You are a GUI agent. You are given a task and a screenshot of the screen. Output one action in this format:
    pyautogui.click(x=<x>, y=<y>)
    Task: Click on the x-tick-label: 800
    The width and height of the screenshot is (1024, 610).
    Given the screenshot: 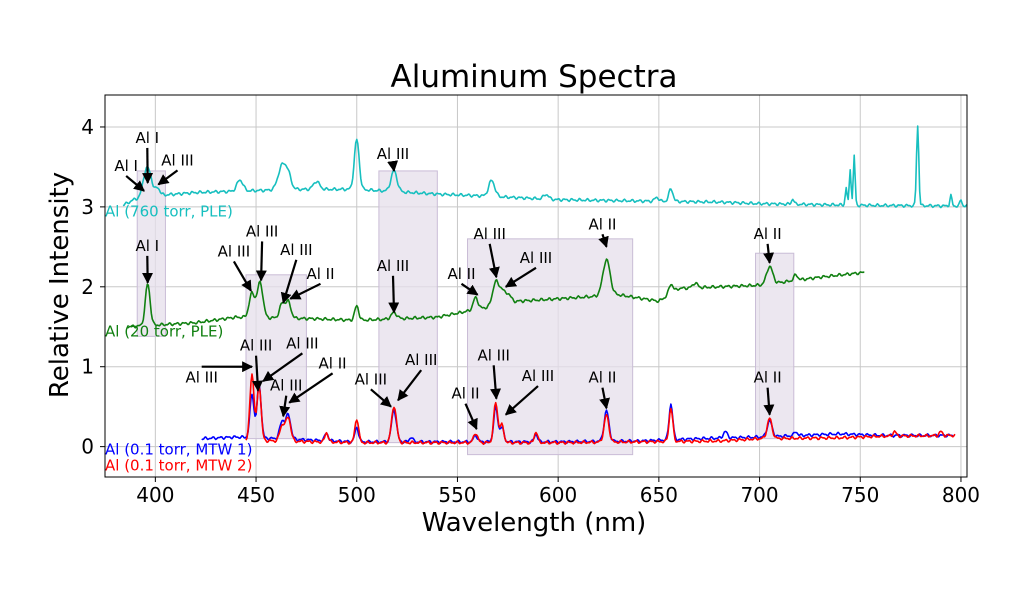 What is the action you would take?
    pyautogui.click(x=961, y=495)
    